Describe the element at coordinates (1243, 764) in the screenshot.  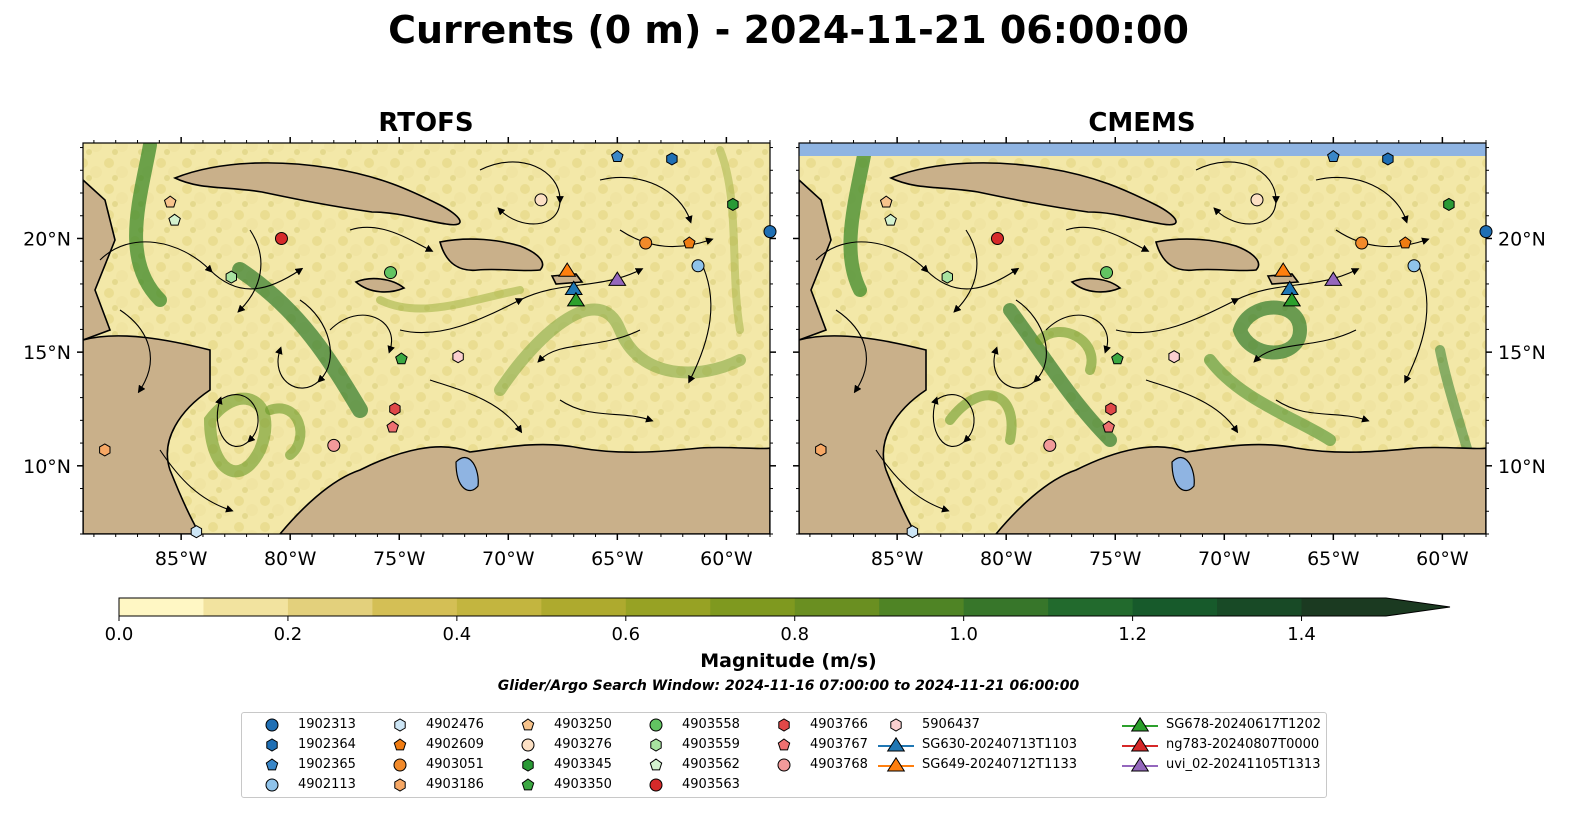
I see `legend-label: uvi_02-20241105T1313` at that location.